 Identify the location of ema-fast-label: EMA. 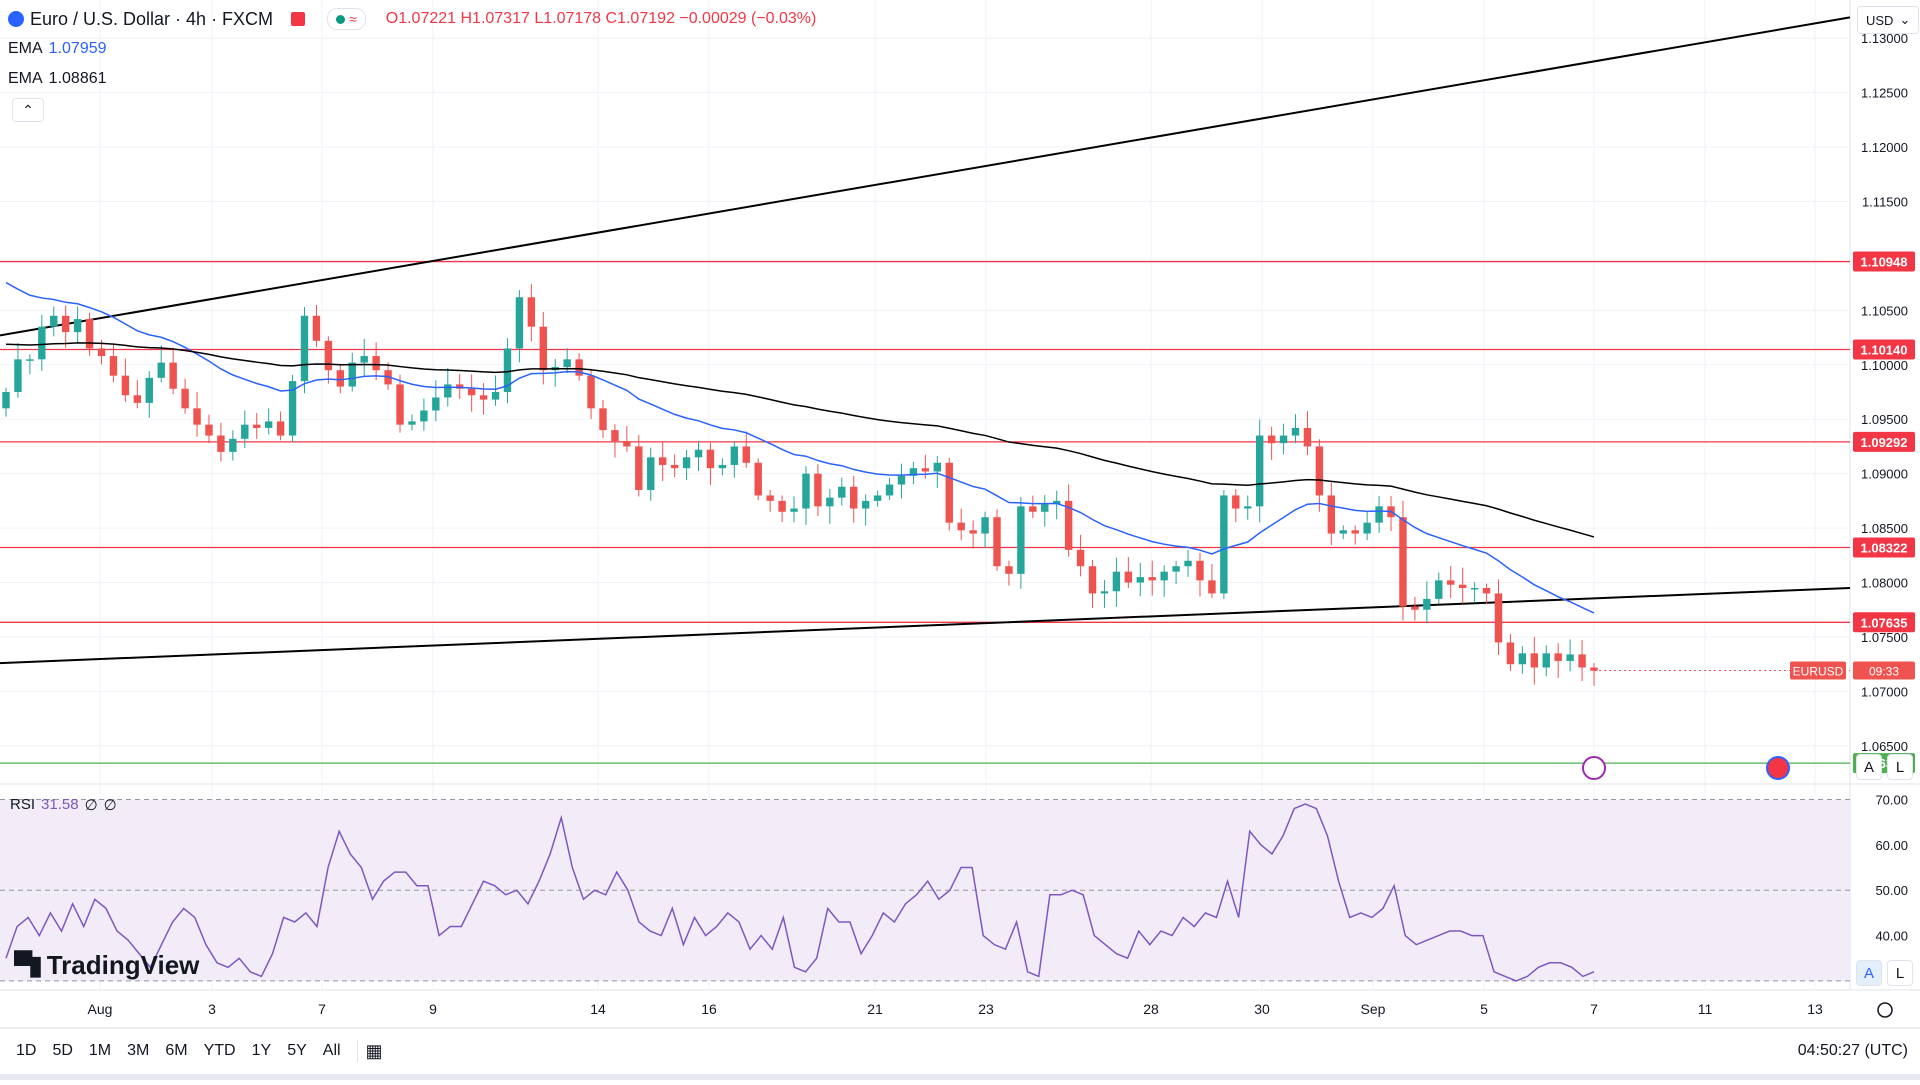
(25, 48).